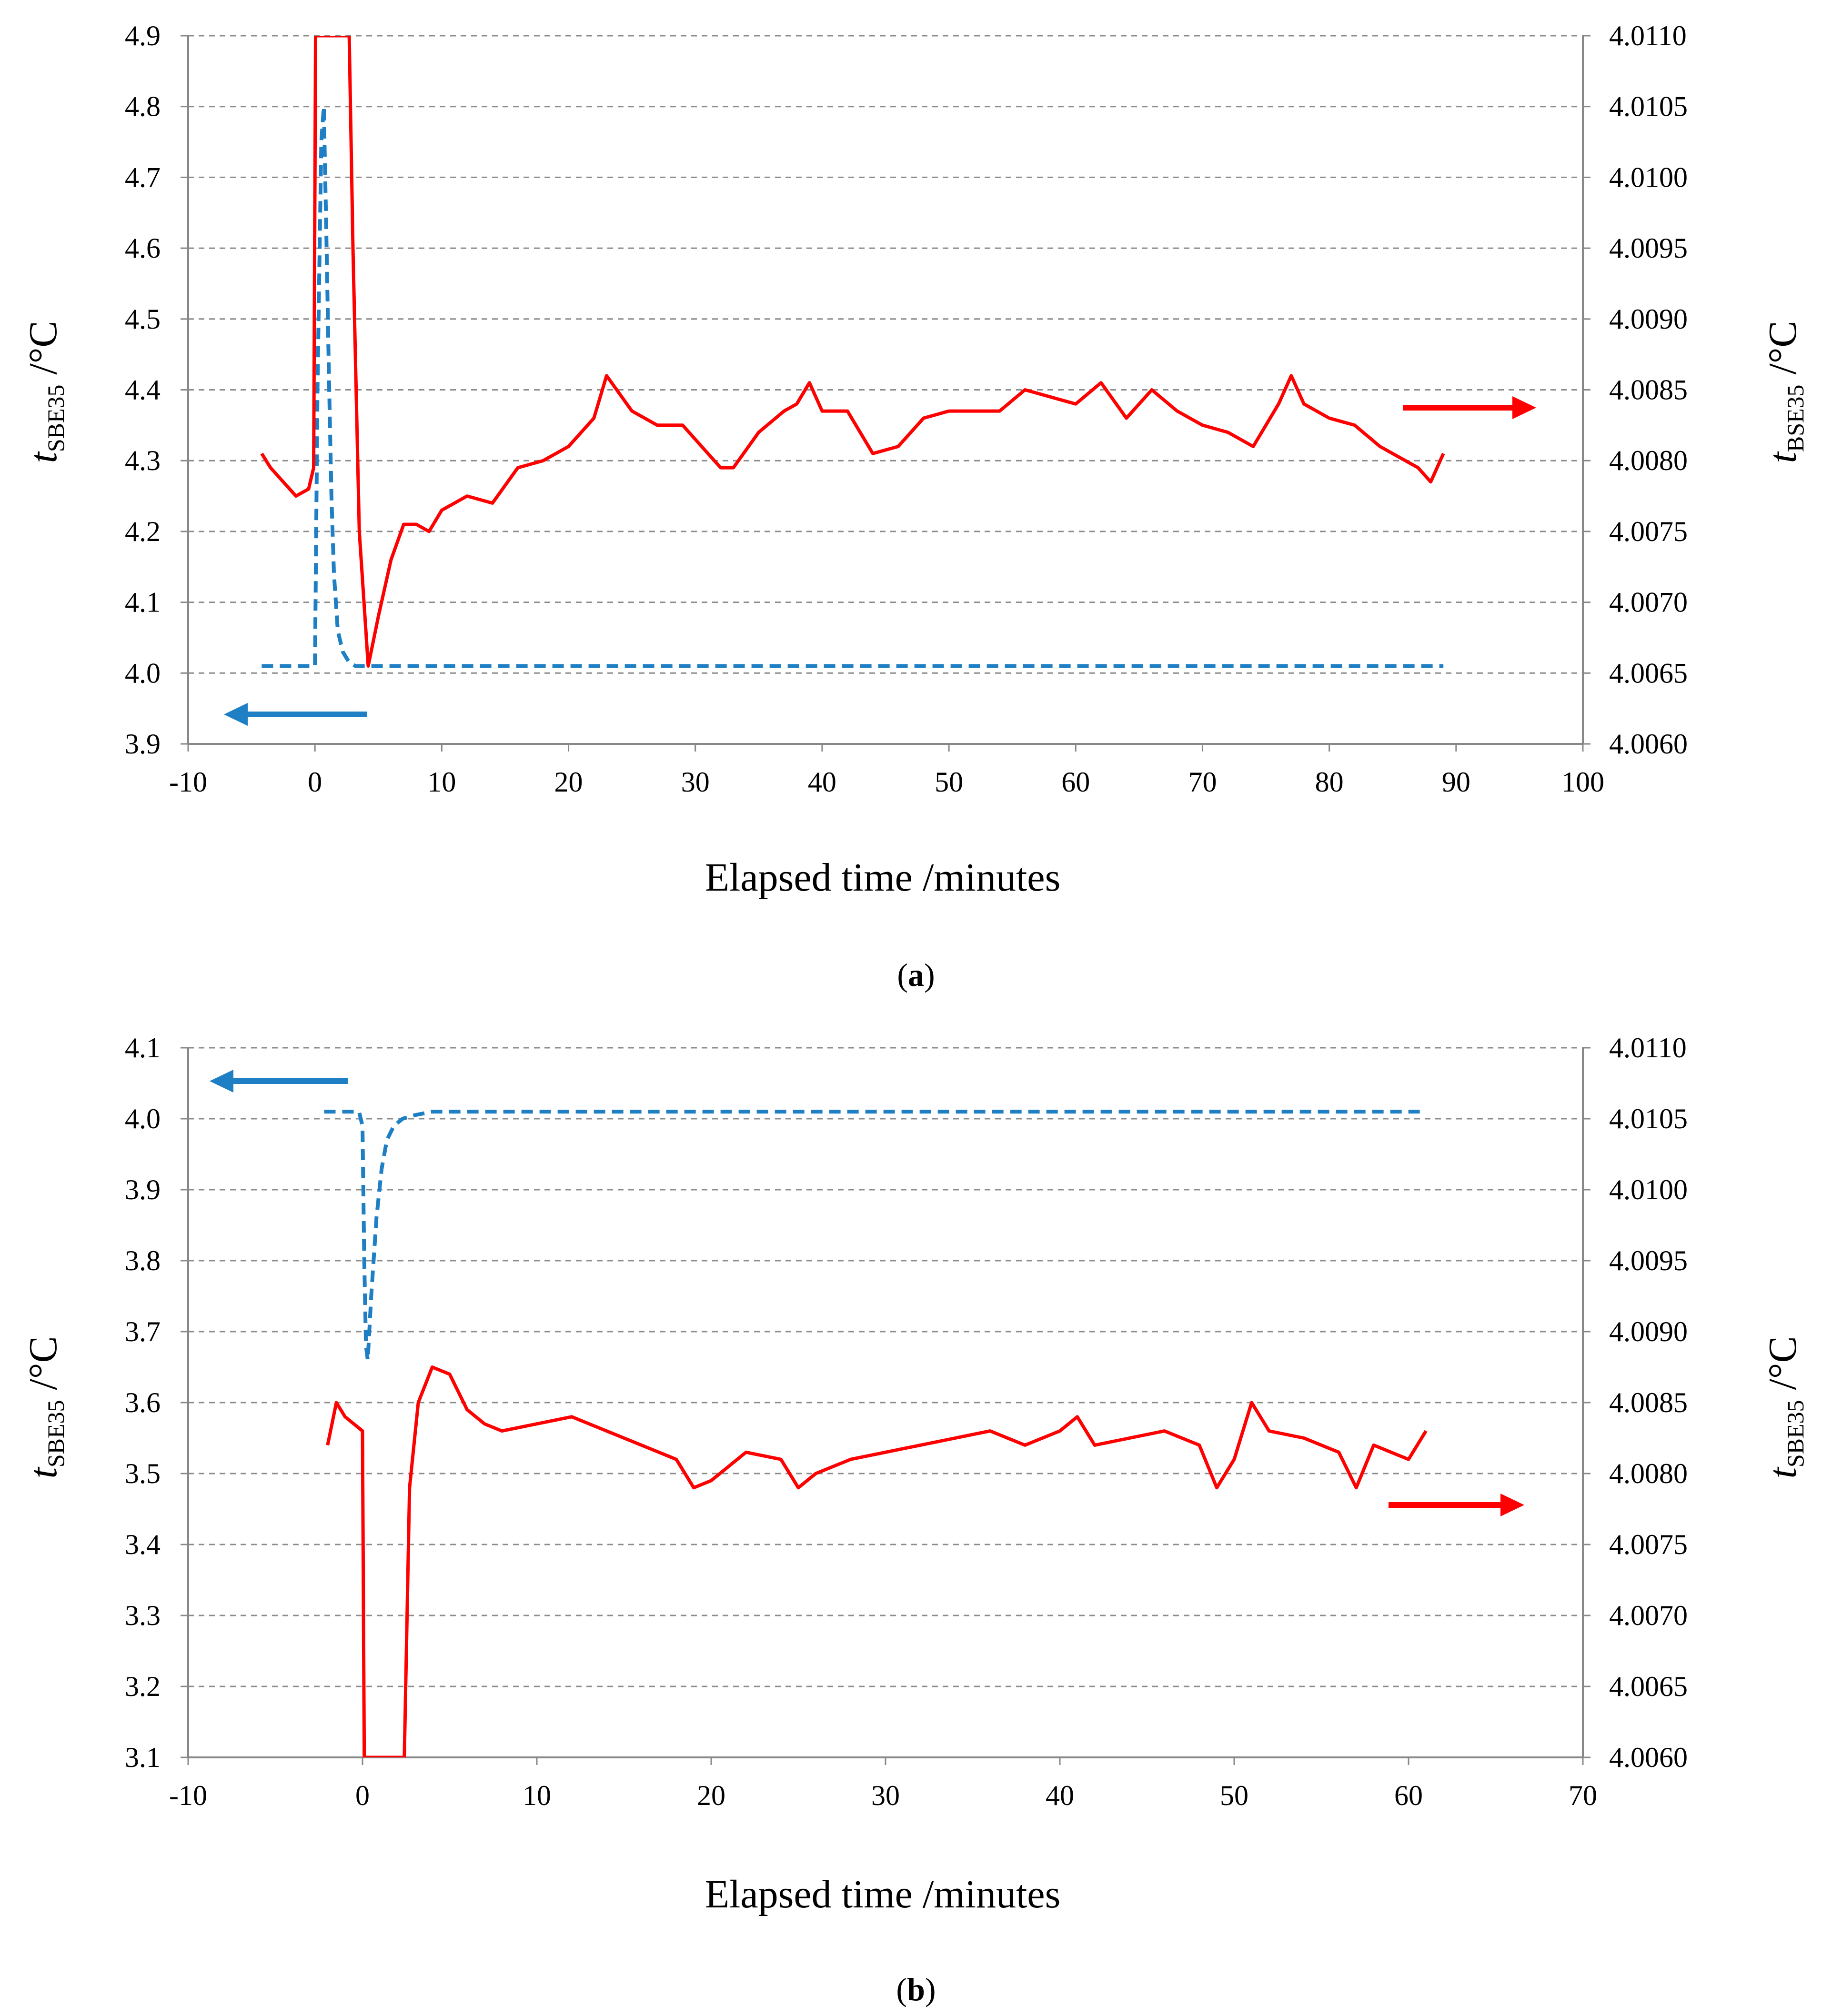 This screenshot has height=2016, width=1832. Describe the element at coordinates (43, 457) in the screenshot. I see `chart-a-ylabel-left-base: t` at that location.